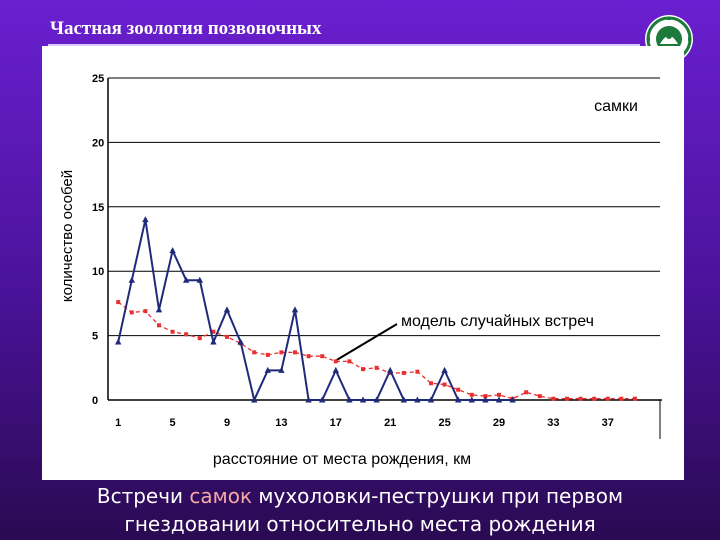 The width and height of the screenshot is (720, 540). Describe the element at coordinates (95, 401) in the screenshot. I see `y-tick-label: 0` at that location.